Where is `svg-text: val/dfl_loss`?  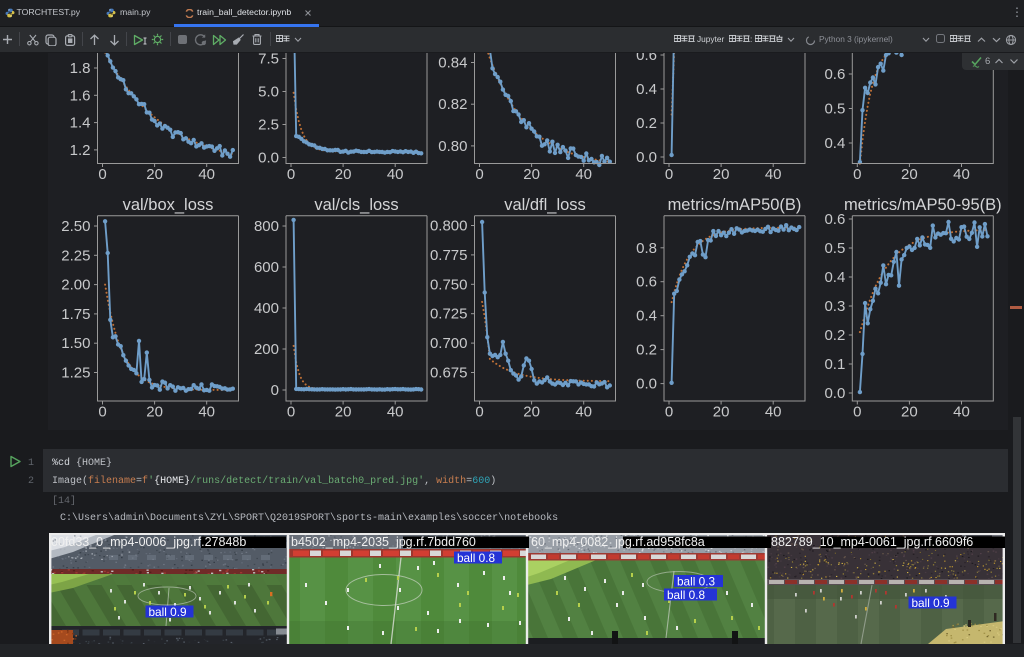 svg-text: val/dfl_loss is located at coordinates (545, 205).